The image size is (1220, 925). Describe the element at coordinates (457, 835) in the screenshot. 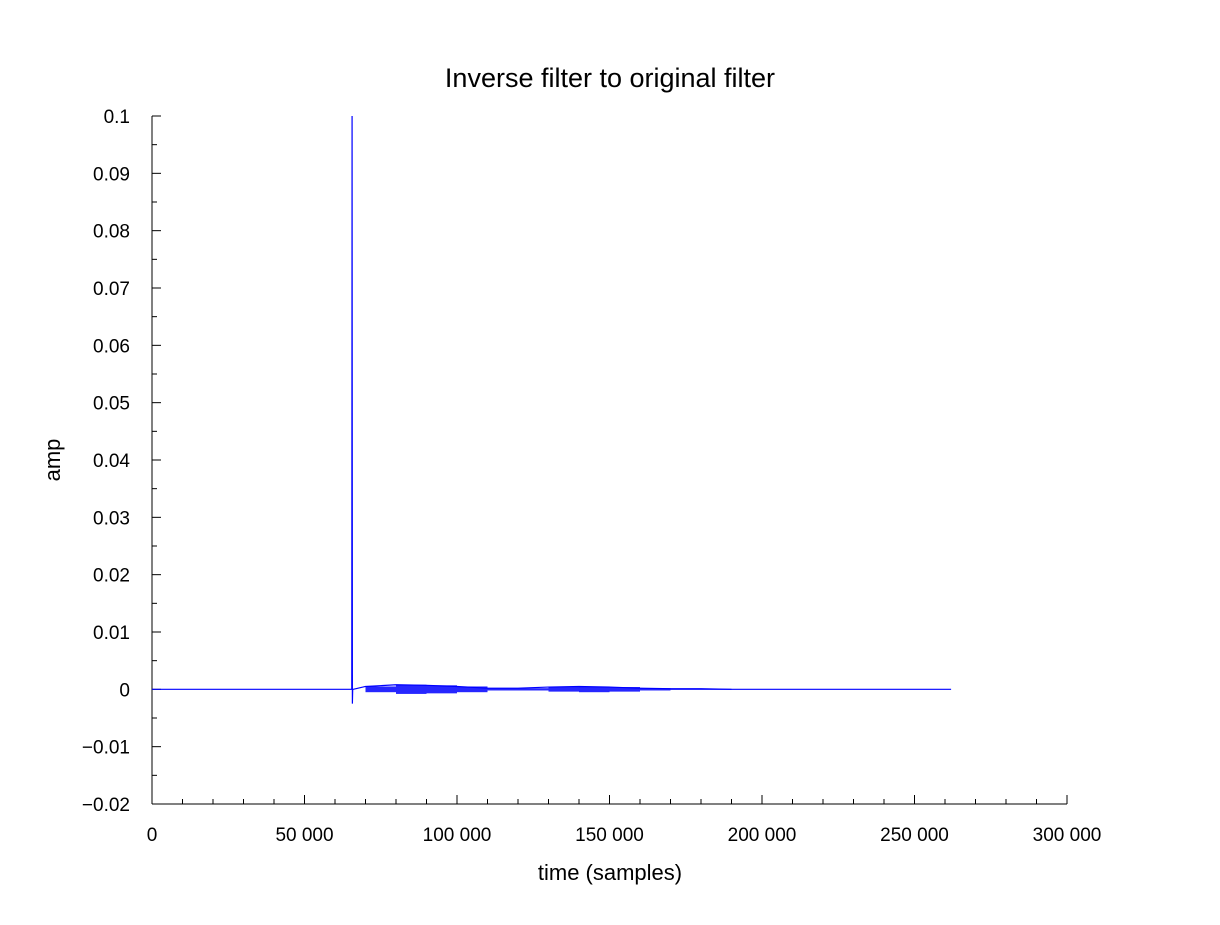

I see `x-tick-label: 100 000` at that location.